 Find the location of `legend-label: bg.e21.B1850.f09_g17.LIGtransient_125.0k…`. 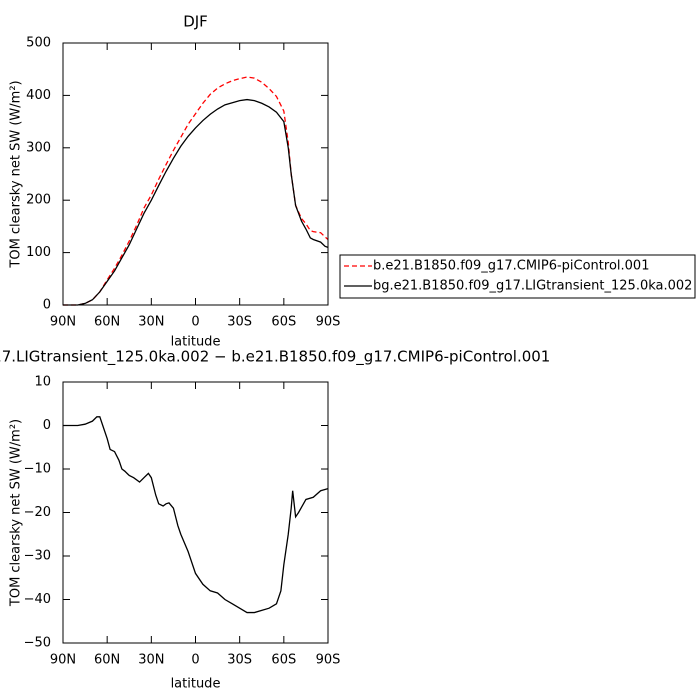

legend-label: bg.e21.B1850.f09_g17.LIGtransient_125.0k… is located at coordinates (532, 286).